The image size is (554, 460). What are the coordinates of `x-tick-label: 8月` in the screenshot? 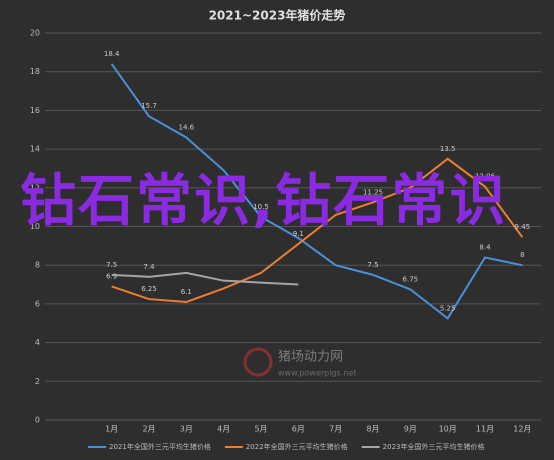 It's located at (372, 429).